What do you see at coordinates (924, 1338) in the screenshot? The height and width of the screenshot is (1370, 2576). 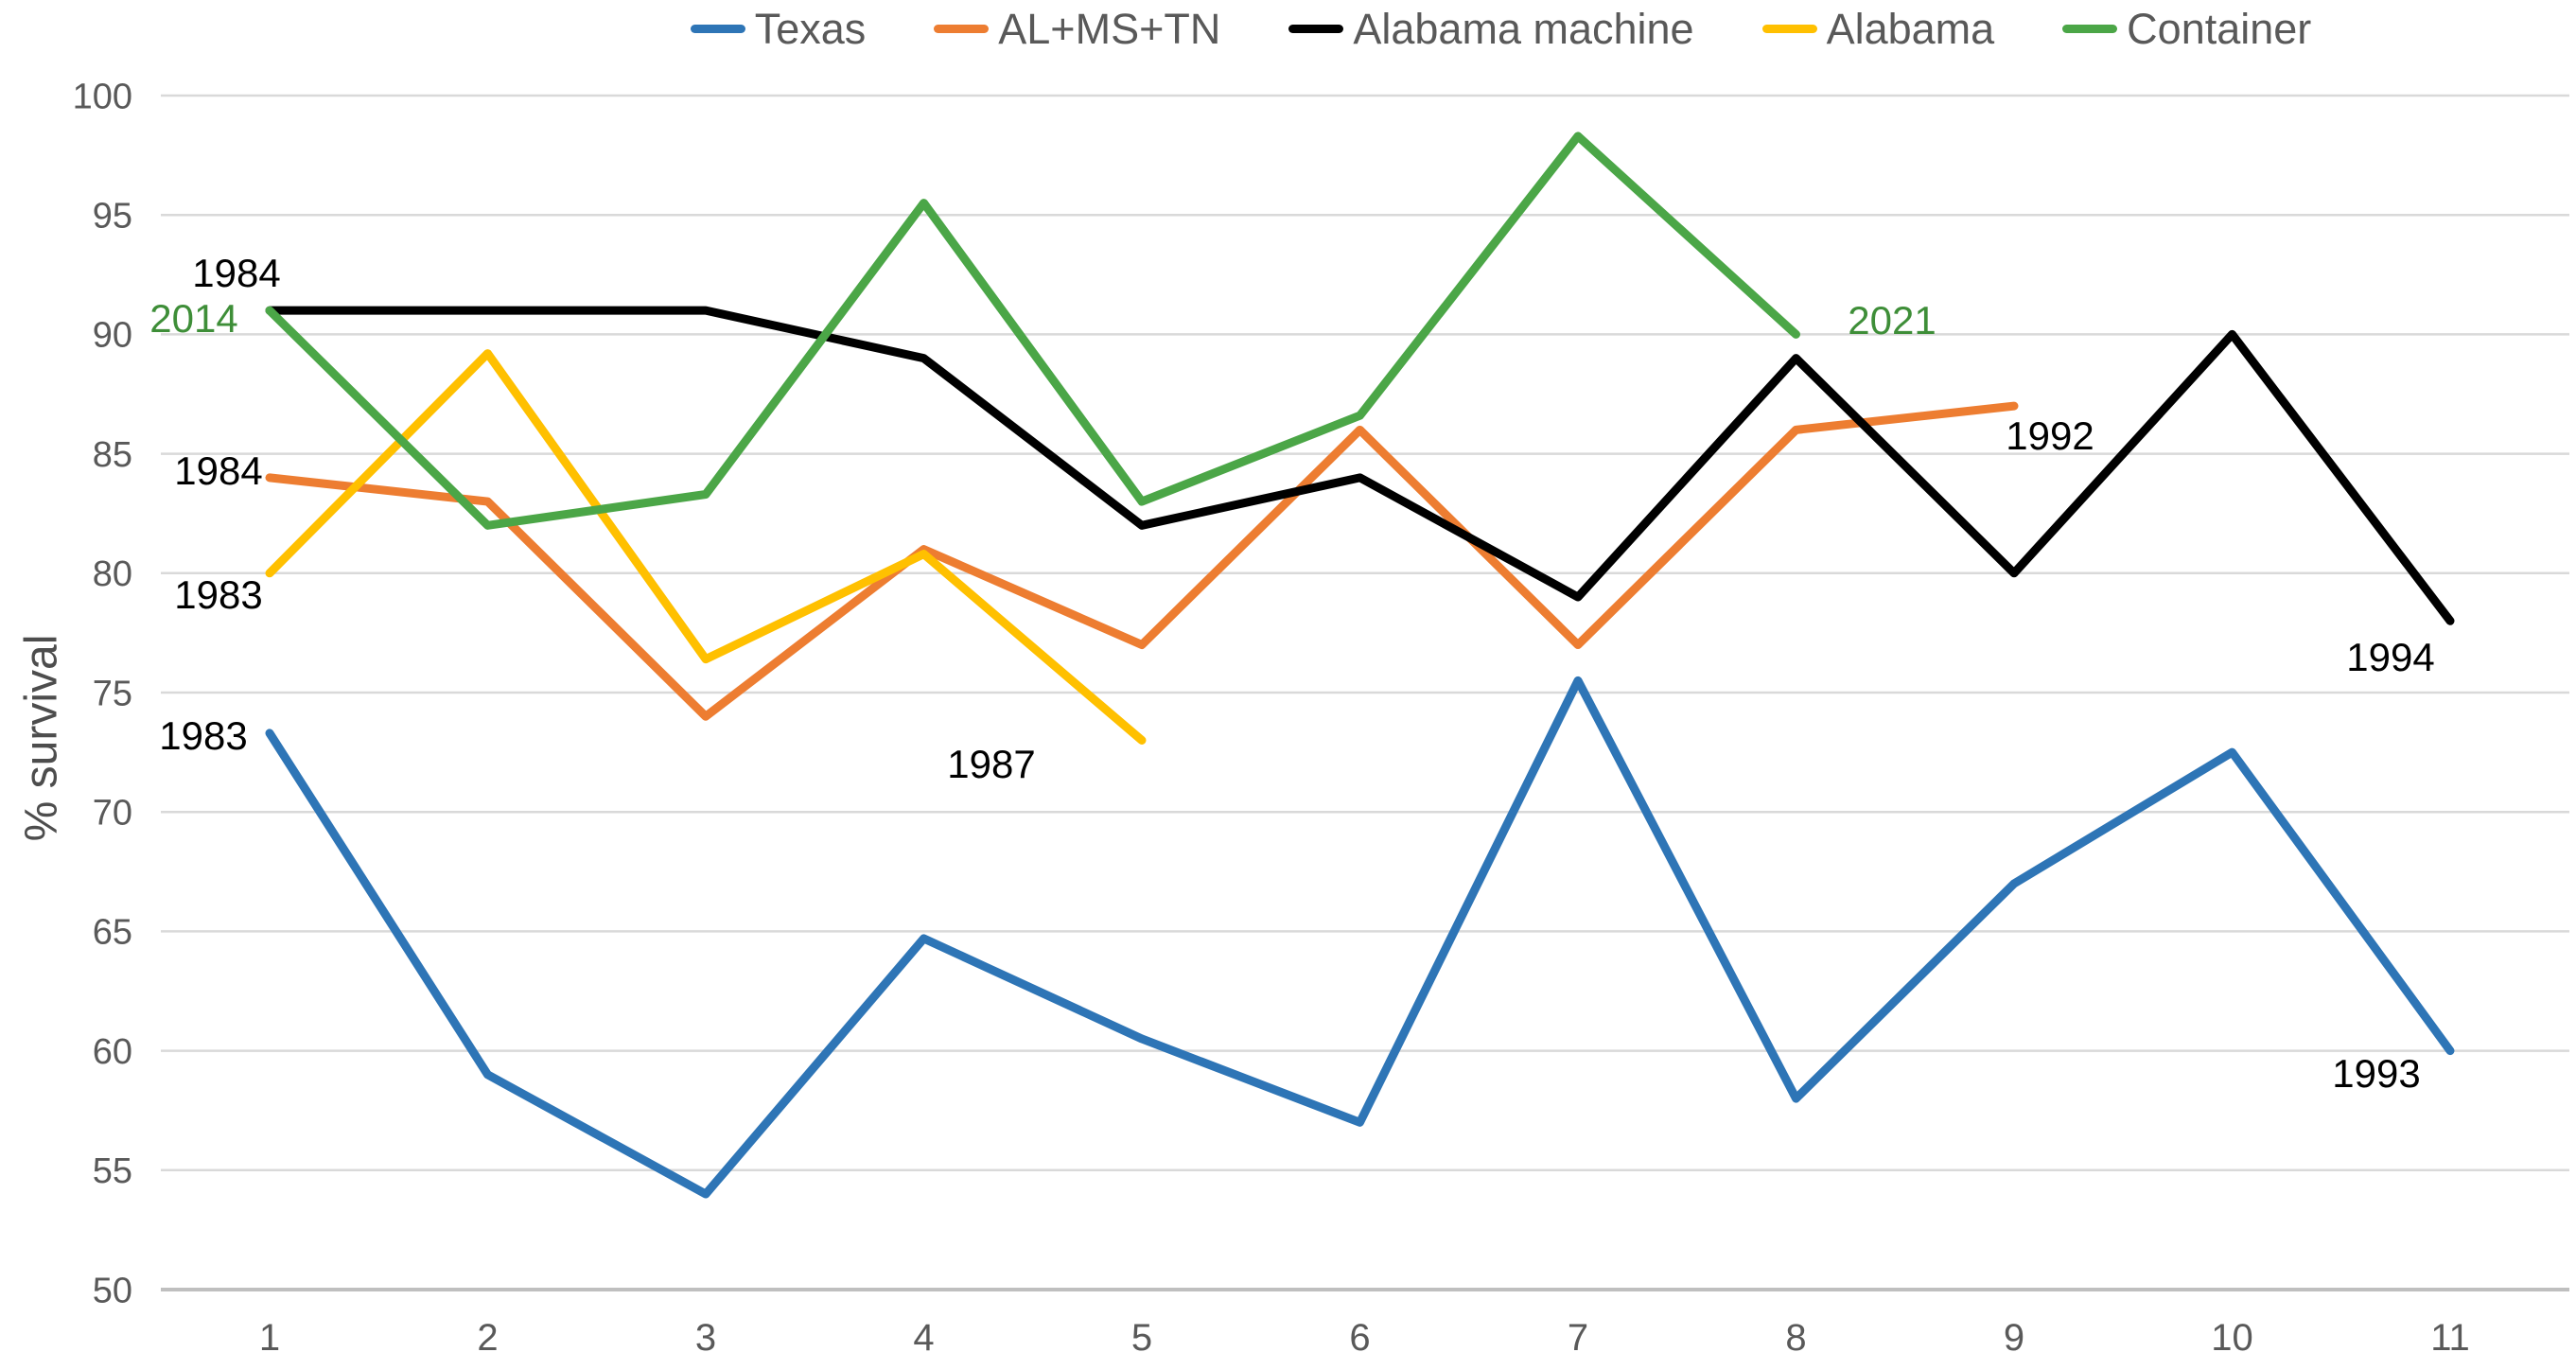 I see `x-tick-label: 4` at bounding box center [924, 1338].